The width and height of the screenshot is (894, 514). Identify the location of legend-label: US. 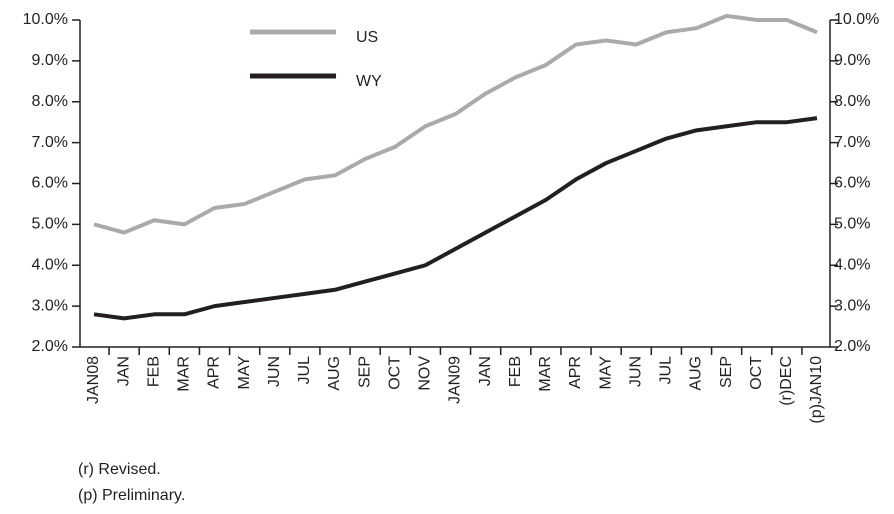
(367, 37).